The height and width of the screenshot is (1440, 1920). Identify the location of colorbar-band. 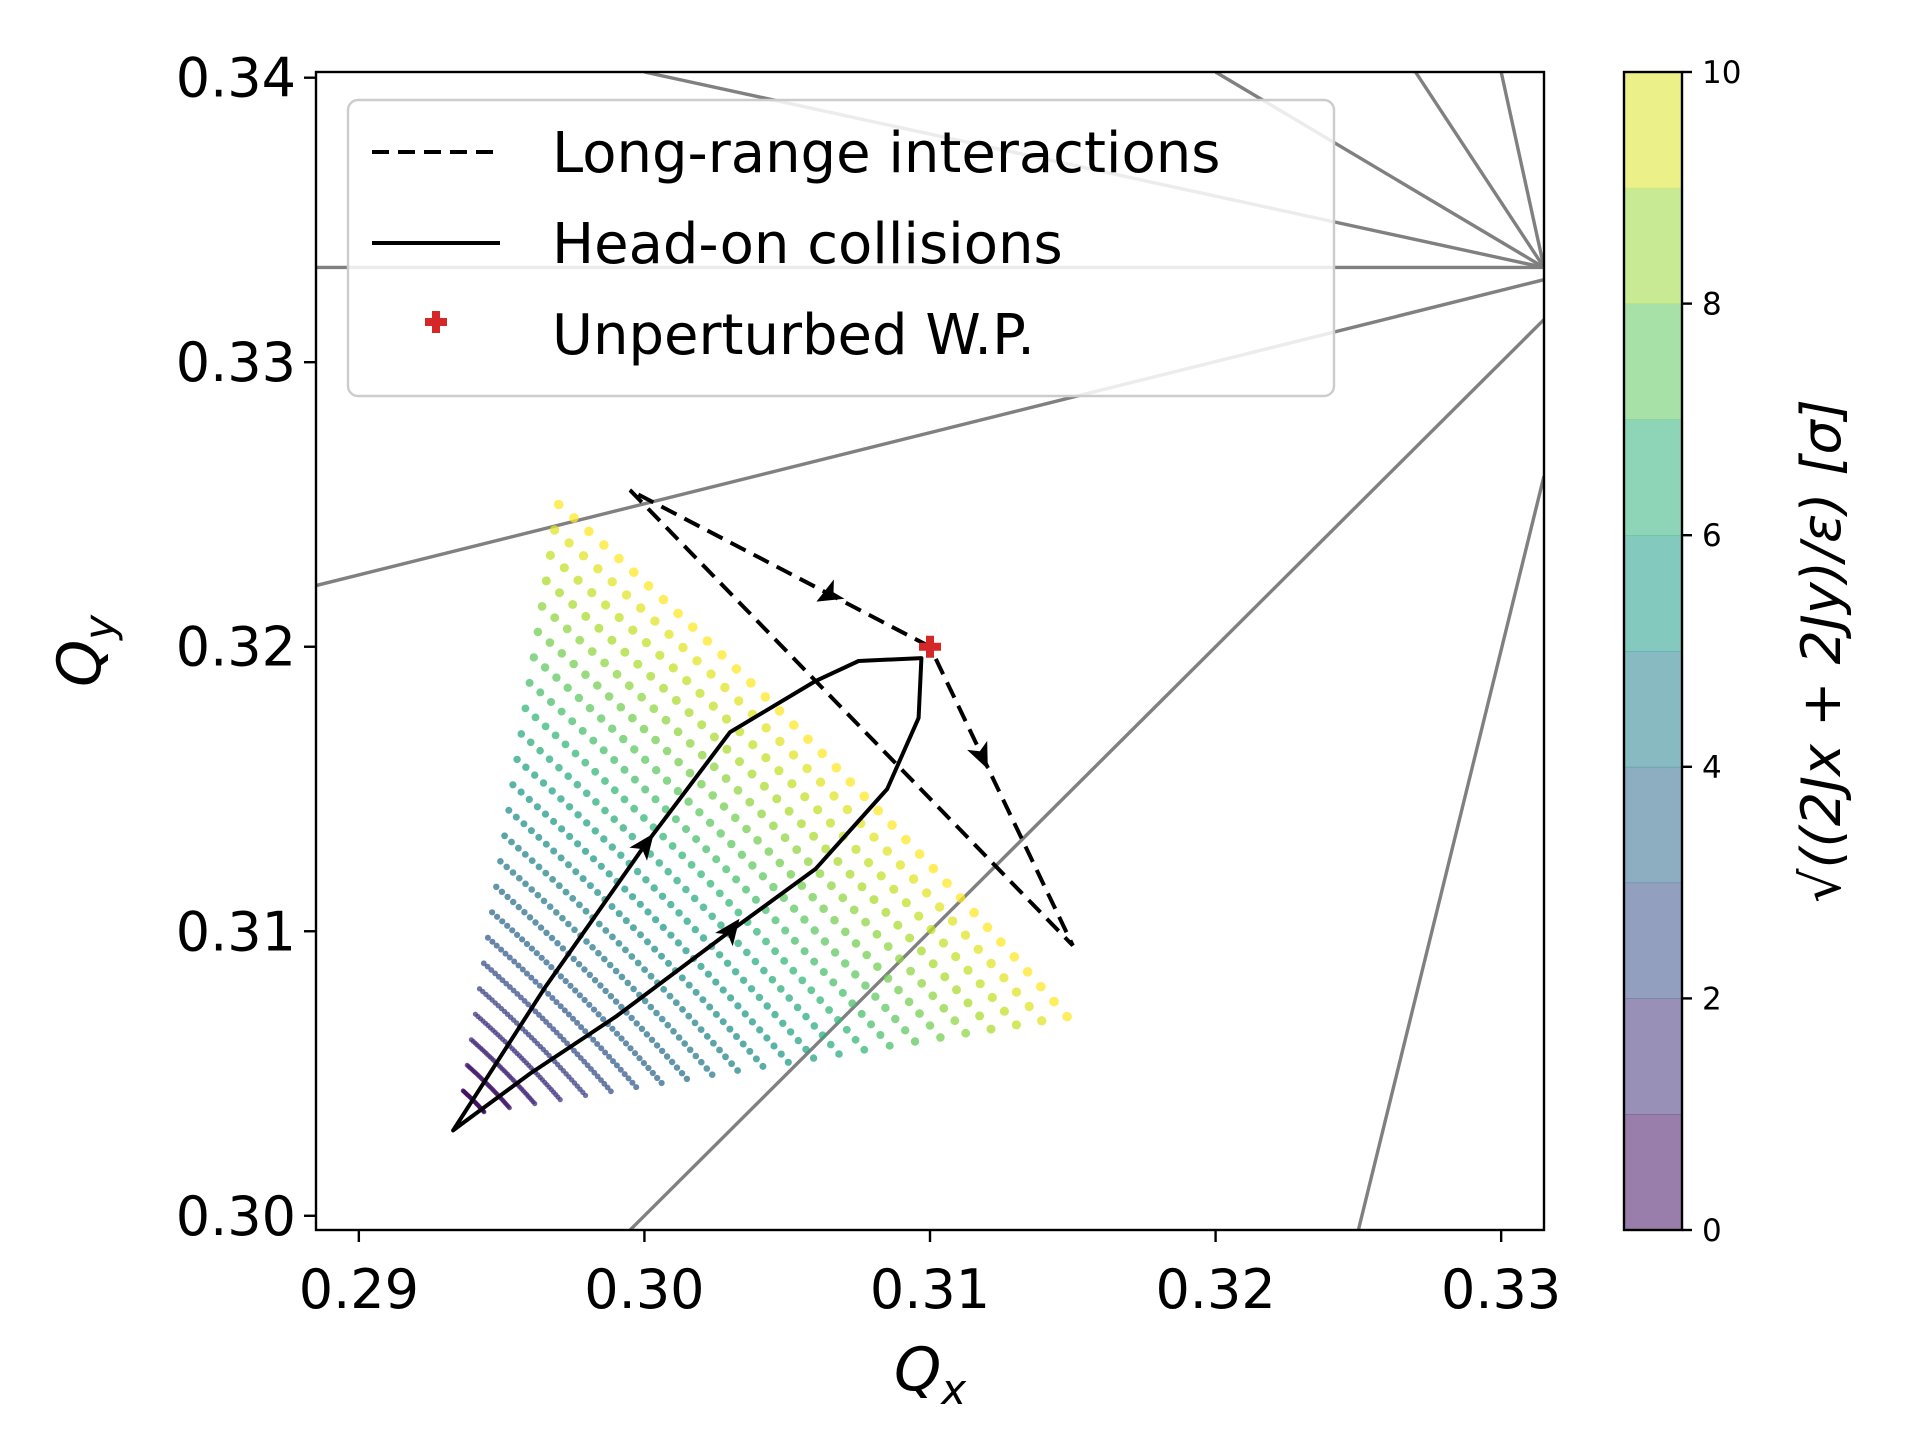
(1653, 825).